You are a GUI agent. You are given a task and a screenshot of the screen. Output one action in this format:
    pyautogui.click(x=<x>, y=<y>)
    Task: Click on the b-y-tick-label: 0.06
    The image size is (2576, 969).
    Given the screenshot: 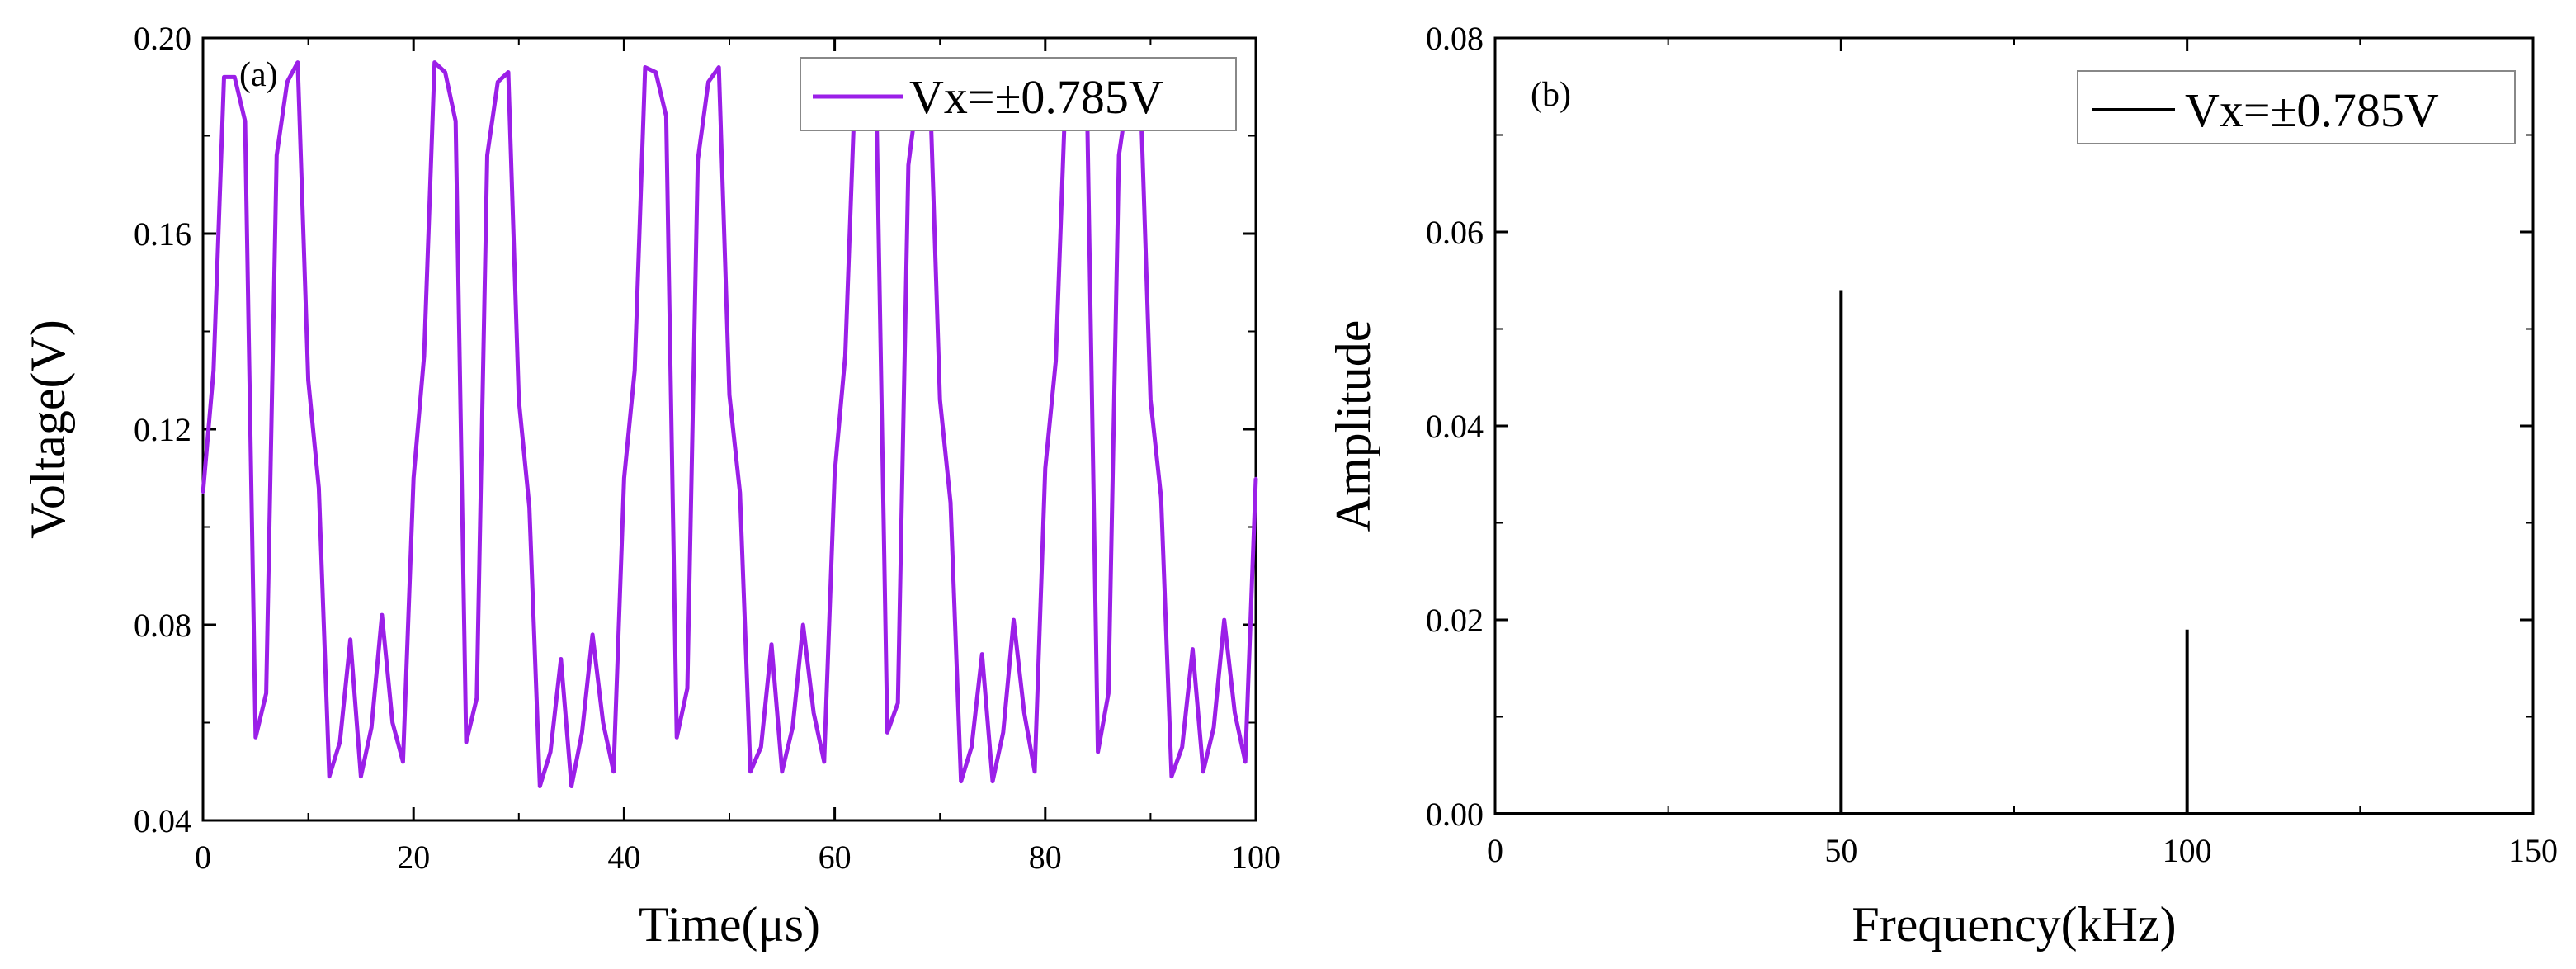 What is the action you would take?
    pyautogui.click(x=1455, y=232)
    